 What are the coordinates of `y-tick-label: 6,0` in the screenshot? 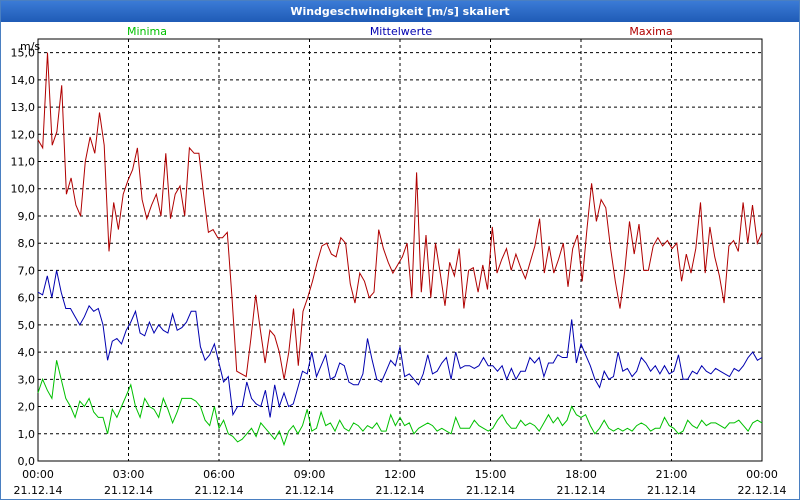 It's located at (27, 298).